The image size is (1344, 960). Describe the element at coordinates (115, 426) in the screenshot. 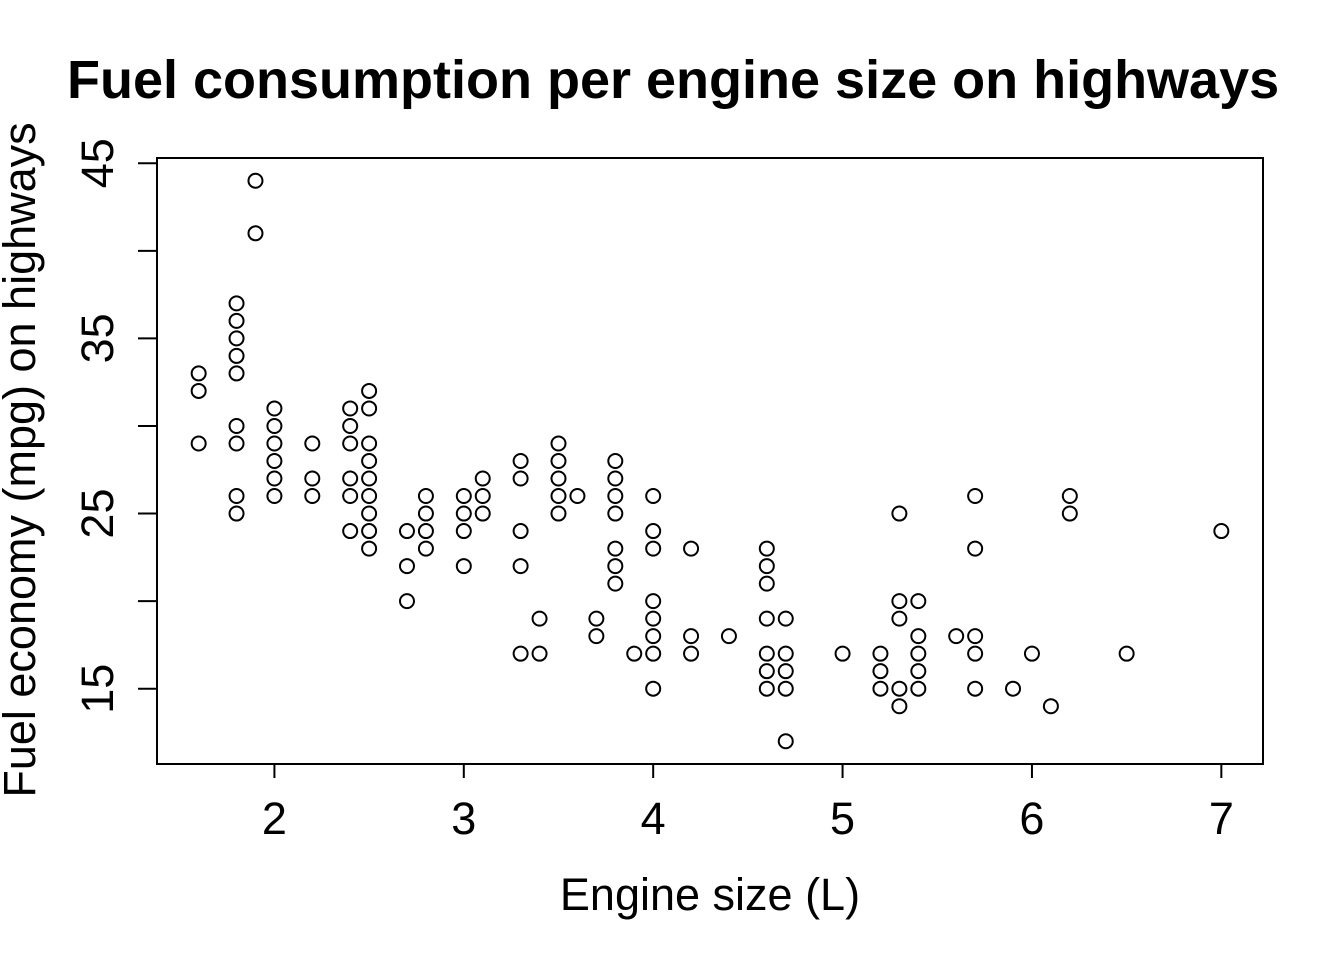

I see `y-axis: 15 25 35 45` at that location.